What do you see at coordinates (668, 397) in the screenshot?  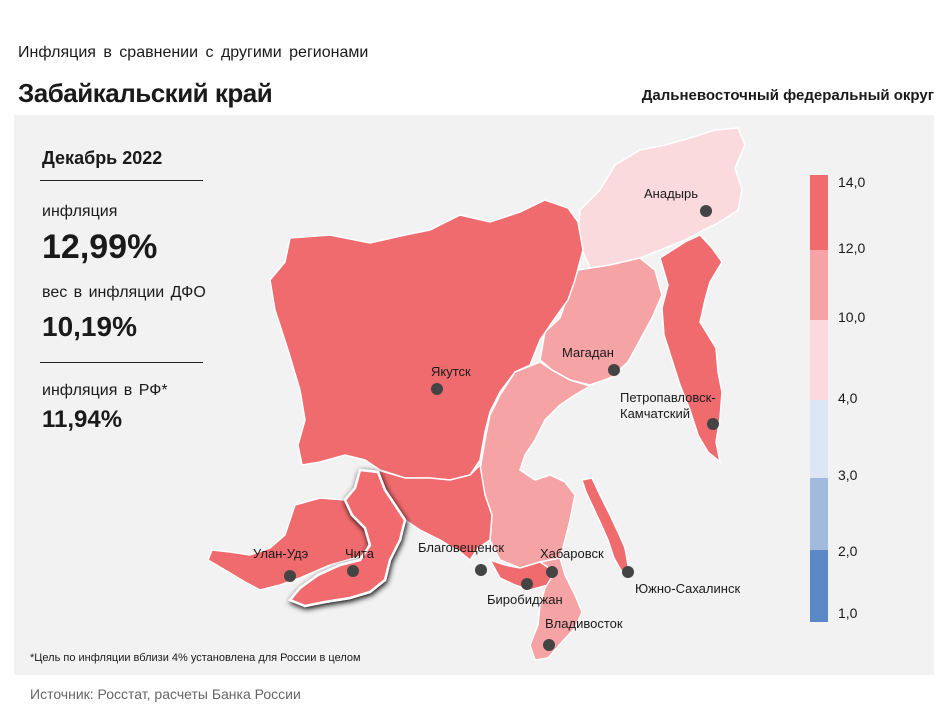 I see `city-label-petropavlovsk-1: Петропавловск-` at bounding box center [668, 397].